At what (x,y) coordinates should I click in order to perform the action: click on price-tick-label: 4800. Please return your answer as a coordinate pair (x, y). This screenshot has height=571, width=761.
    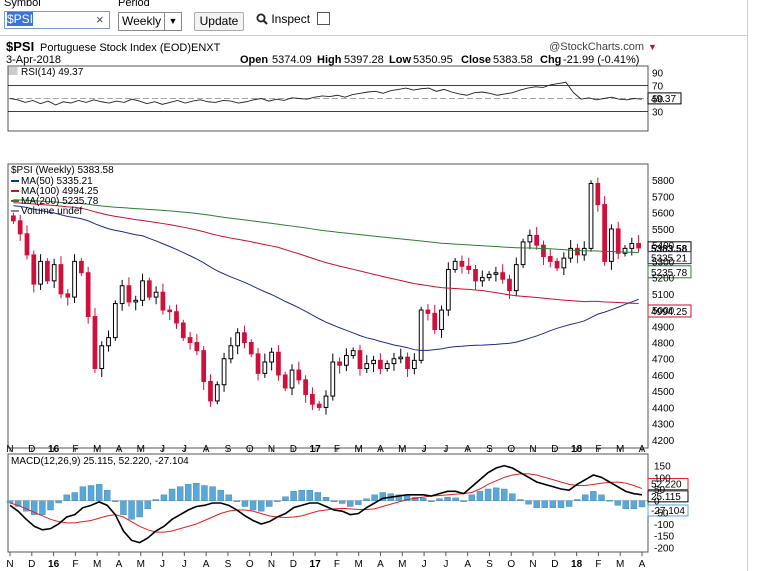
    Looking at the image, I should click on (663, 344).